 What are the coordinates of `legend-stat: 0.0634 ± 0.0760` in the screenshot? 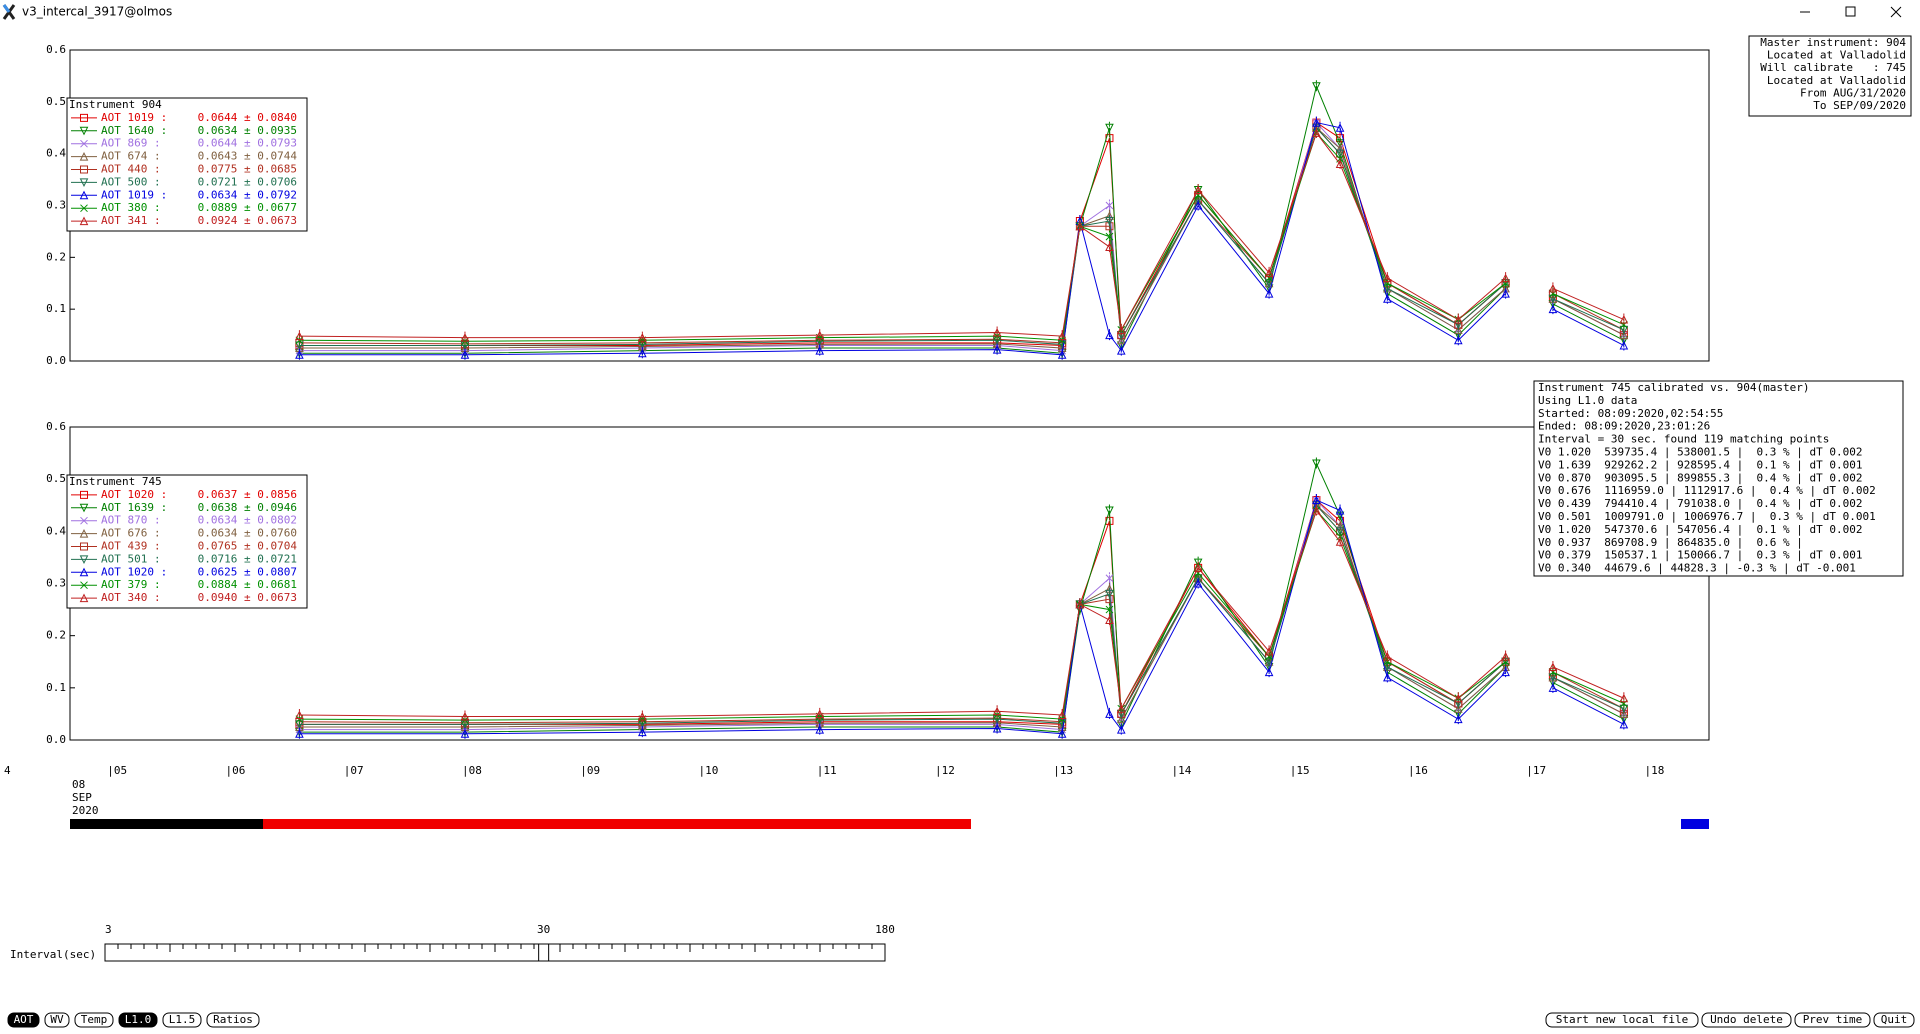 It's located at (247, 533).